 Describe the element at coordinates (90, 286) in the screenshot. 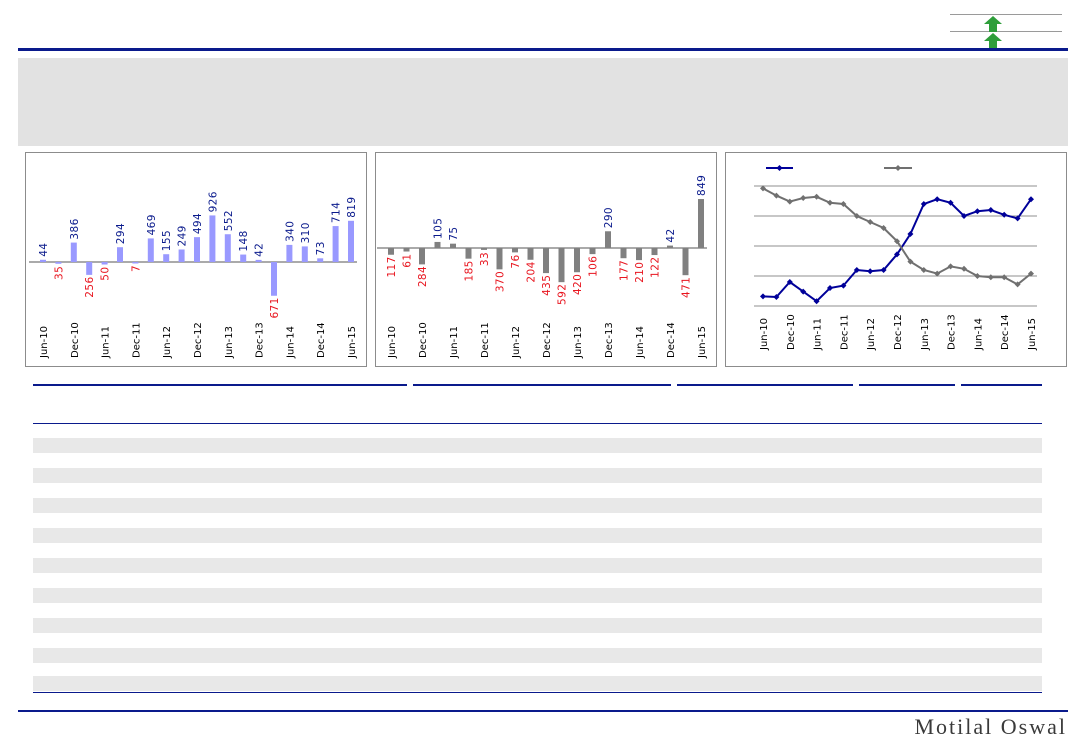

I see `data-label: 256` at that location.